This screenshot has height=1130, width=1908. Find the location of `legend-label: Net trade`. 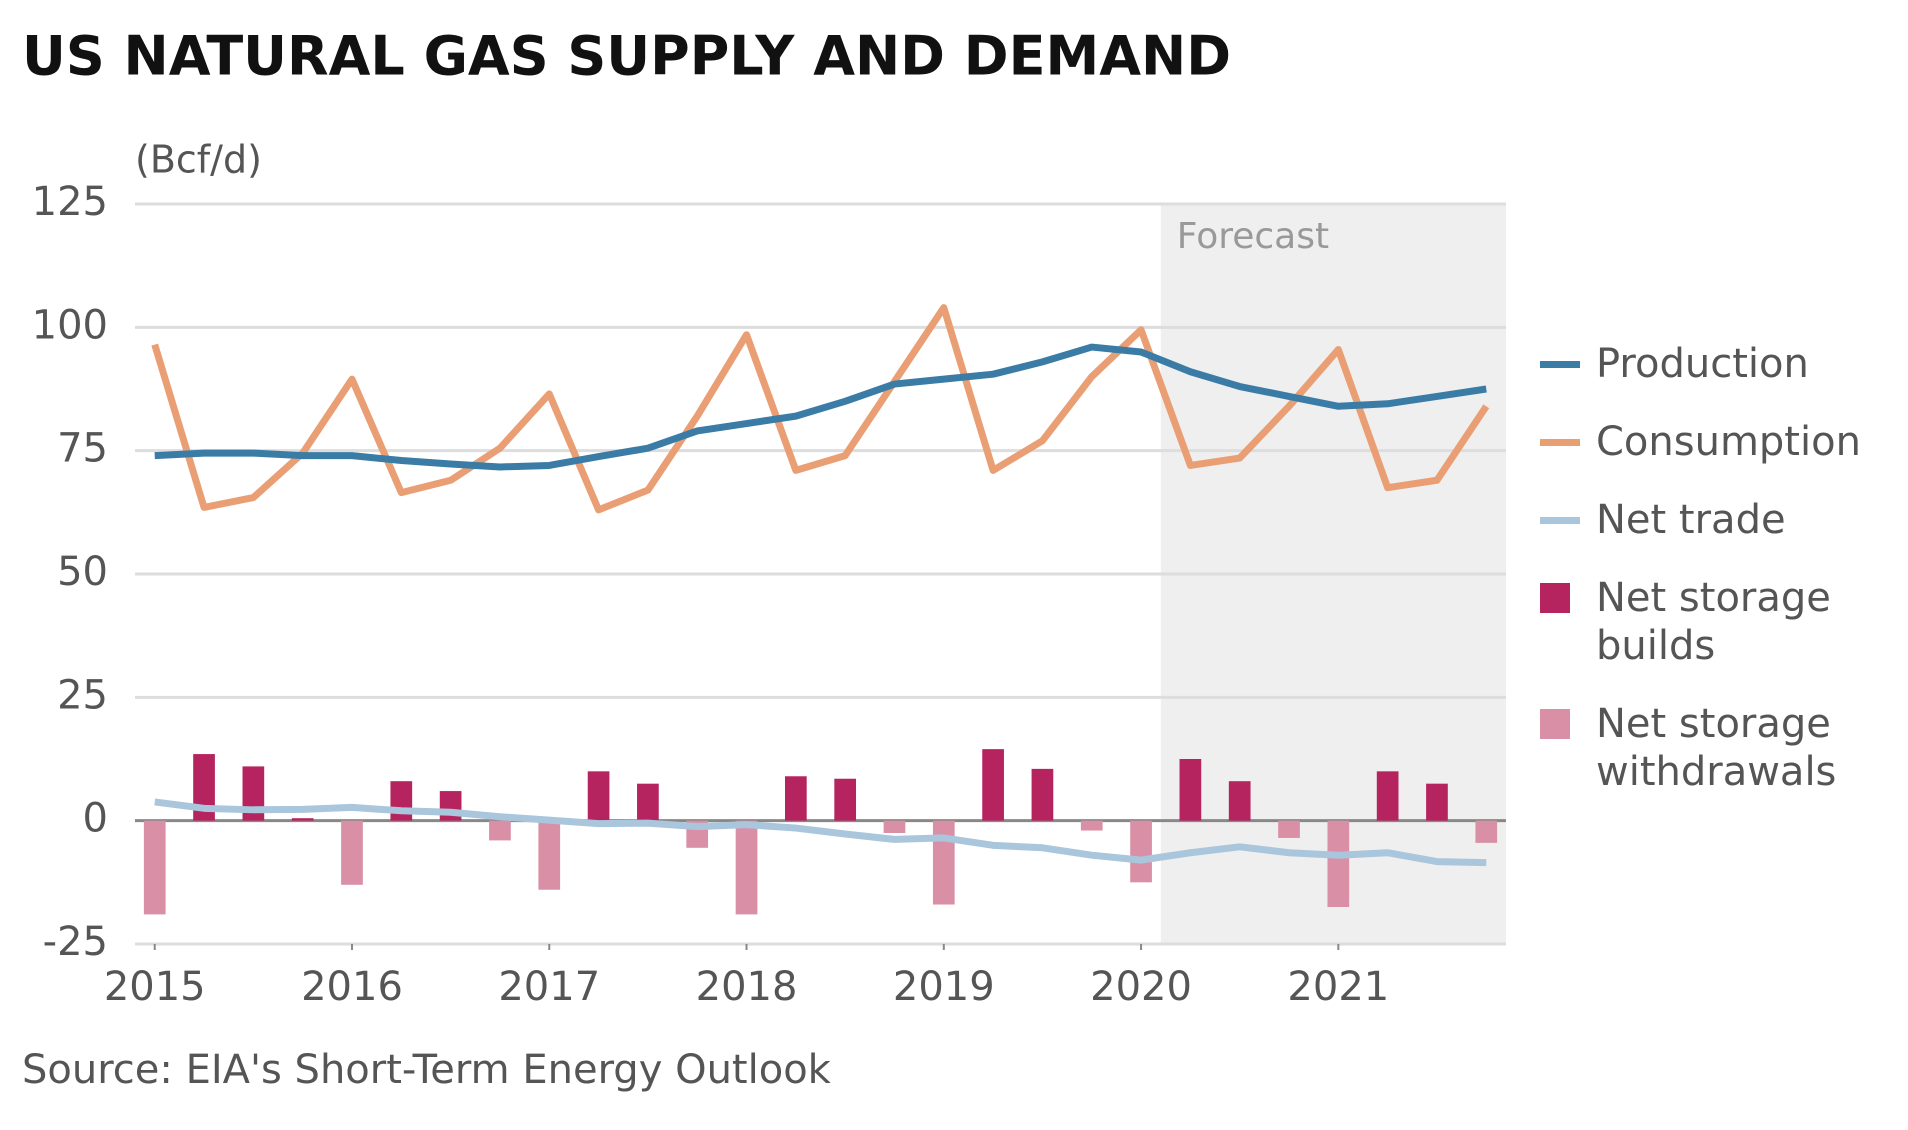

legend-label: Net trade is located at coordinates (1691, 520).